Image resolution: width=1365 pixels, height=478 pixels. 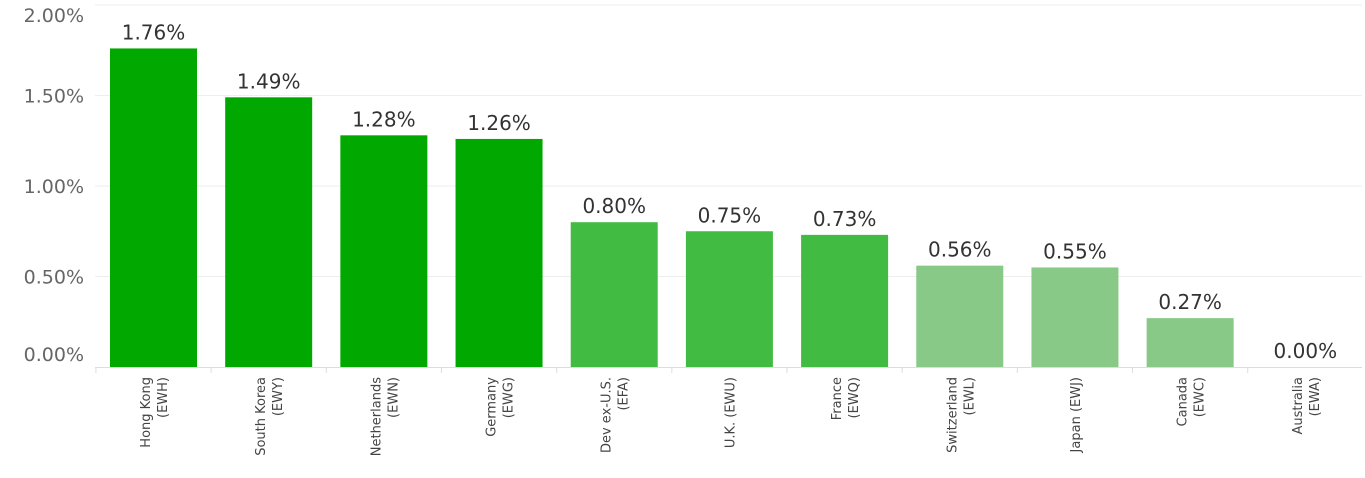 I want to click on y-tick-label: 0.00%, so click(x=54, y=355).